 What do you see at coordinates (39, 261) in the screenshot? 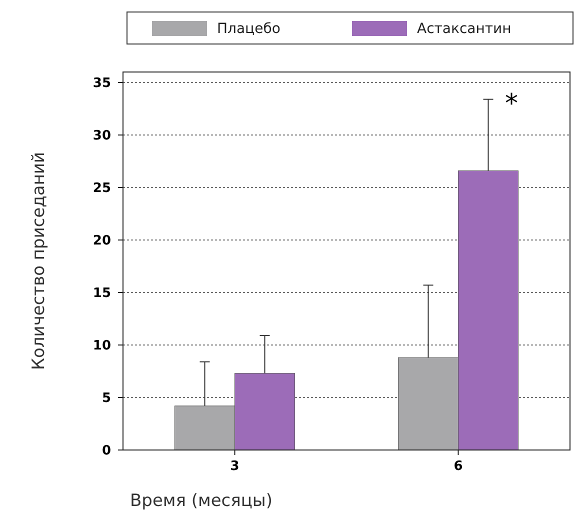
I see `y-axis-title: Количество приседаний` at bounding box center [39, 261].